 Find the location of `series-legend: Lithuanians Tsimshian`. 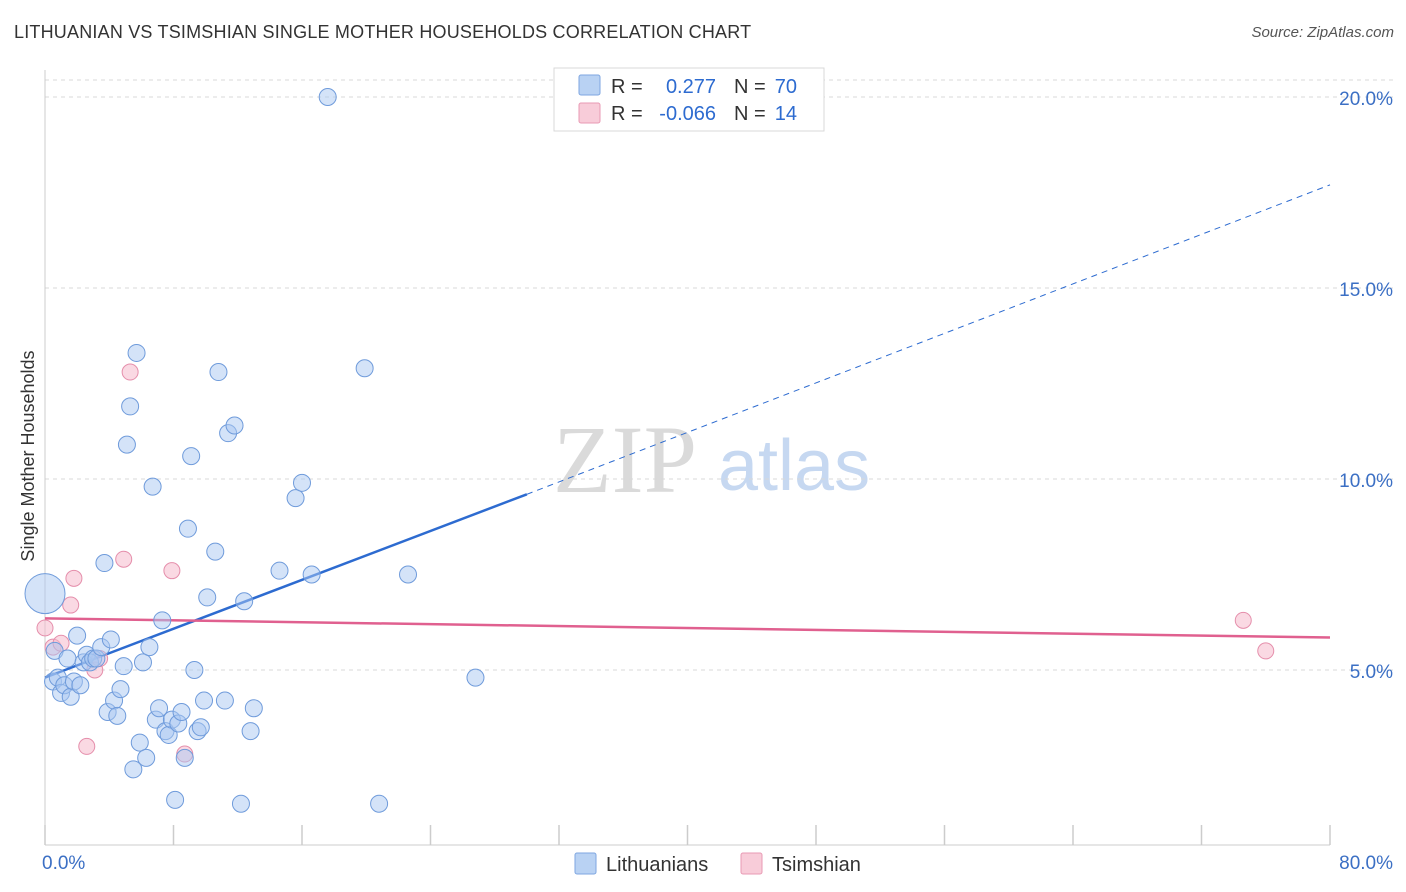

series-legend: Lithuanians Tsimshian is located at coordinates (717, 864).